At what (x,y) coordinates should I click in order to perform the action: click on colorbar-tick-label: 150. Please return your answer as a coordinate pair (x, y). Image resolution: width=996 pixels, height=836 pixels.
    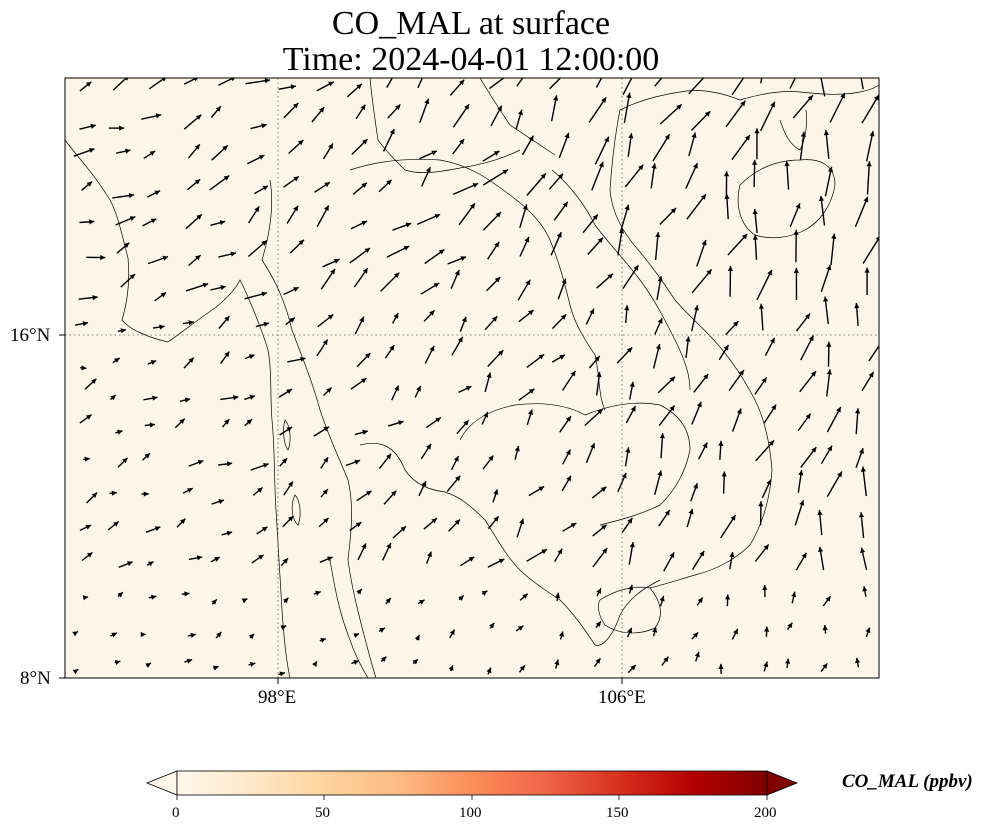
    Looking at the image, I should click on (617, 813).